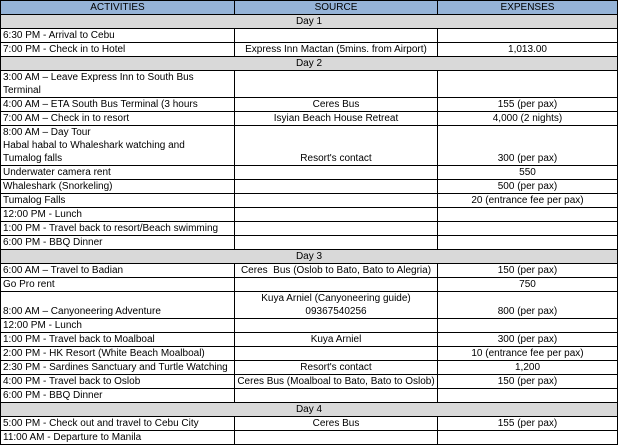 The width and height of the screenshot is (619, 448). I want to click on expense-cell: 1,200, so click(527, 367).